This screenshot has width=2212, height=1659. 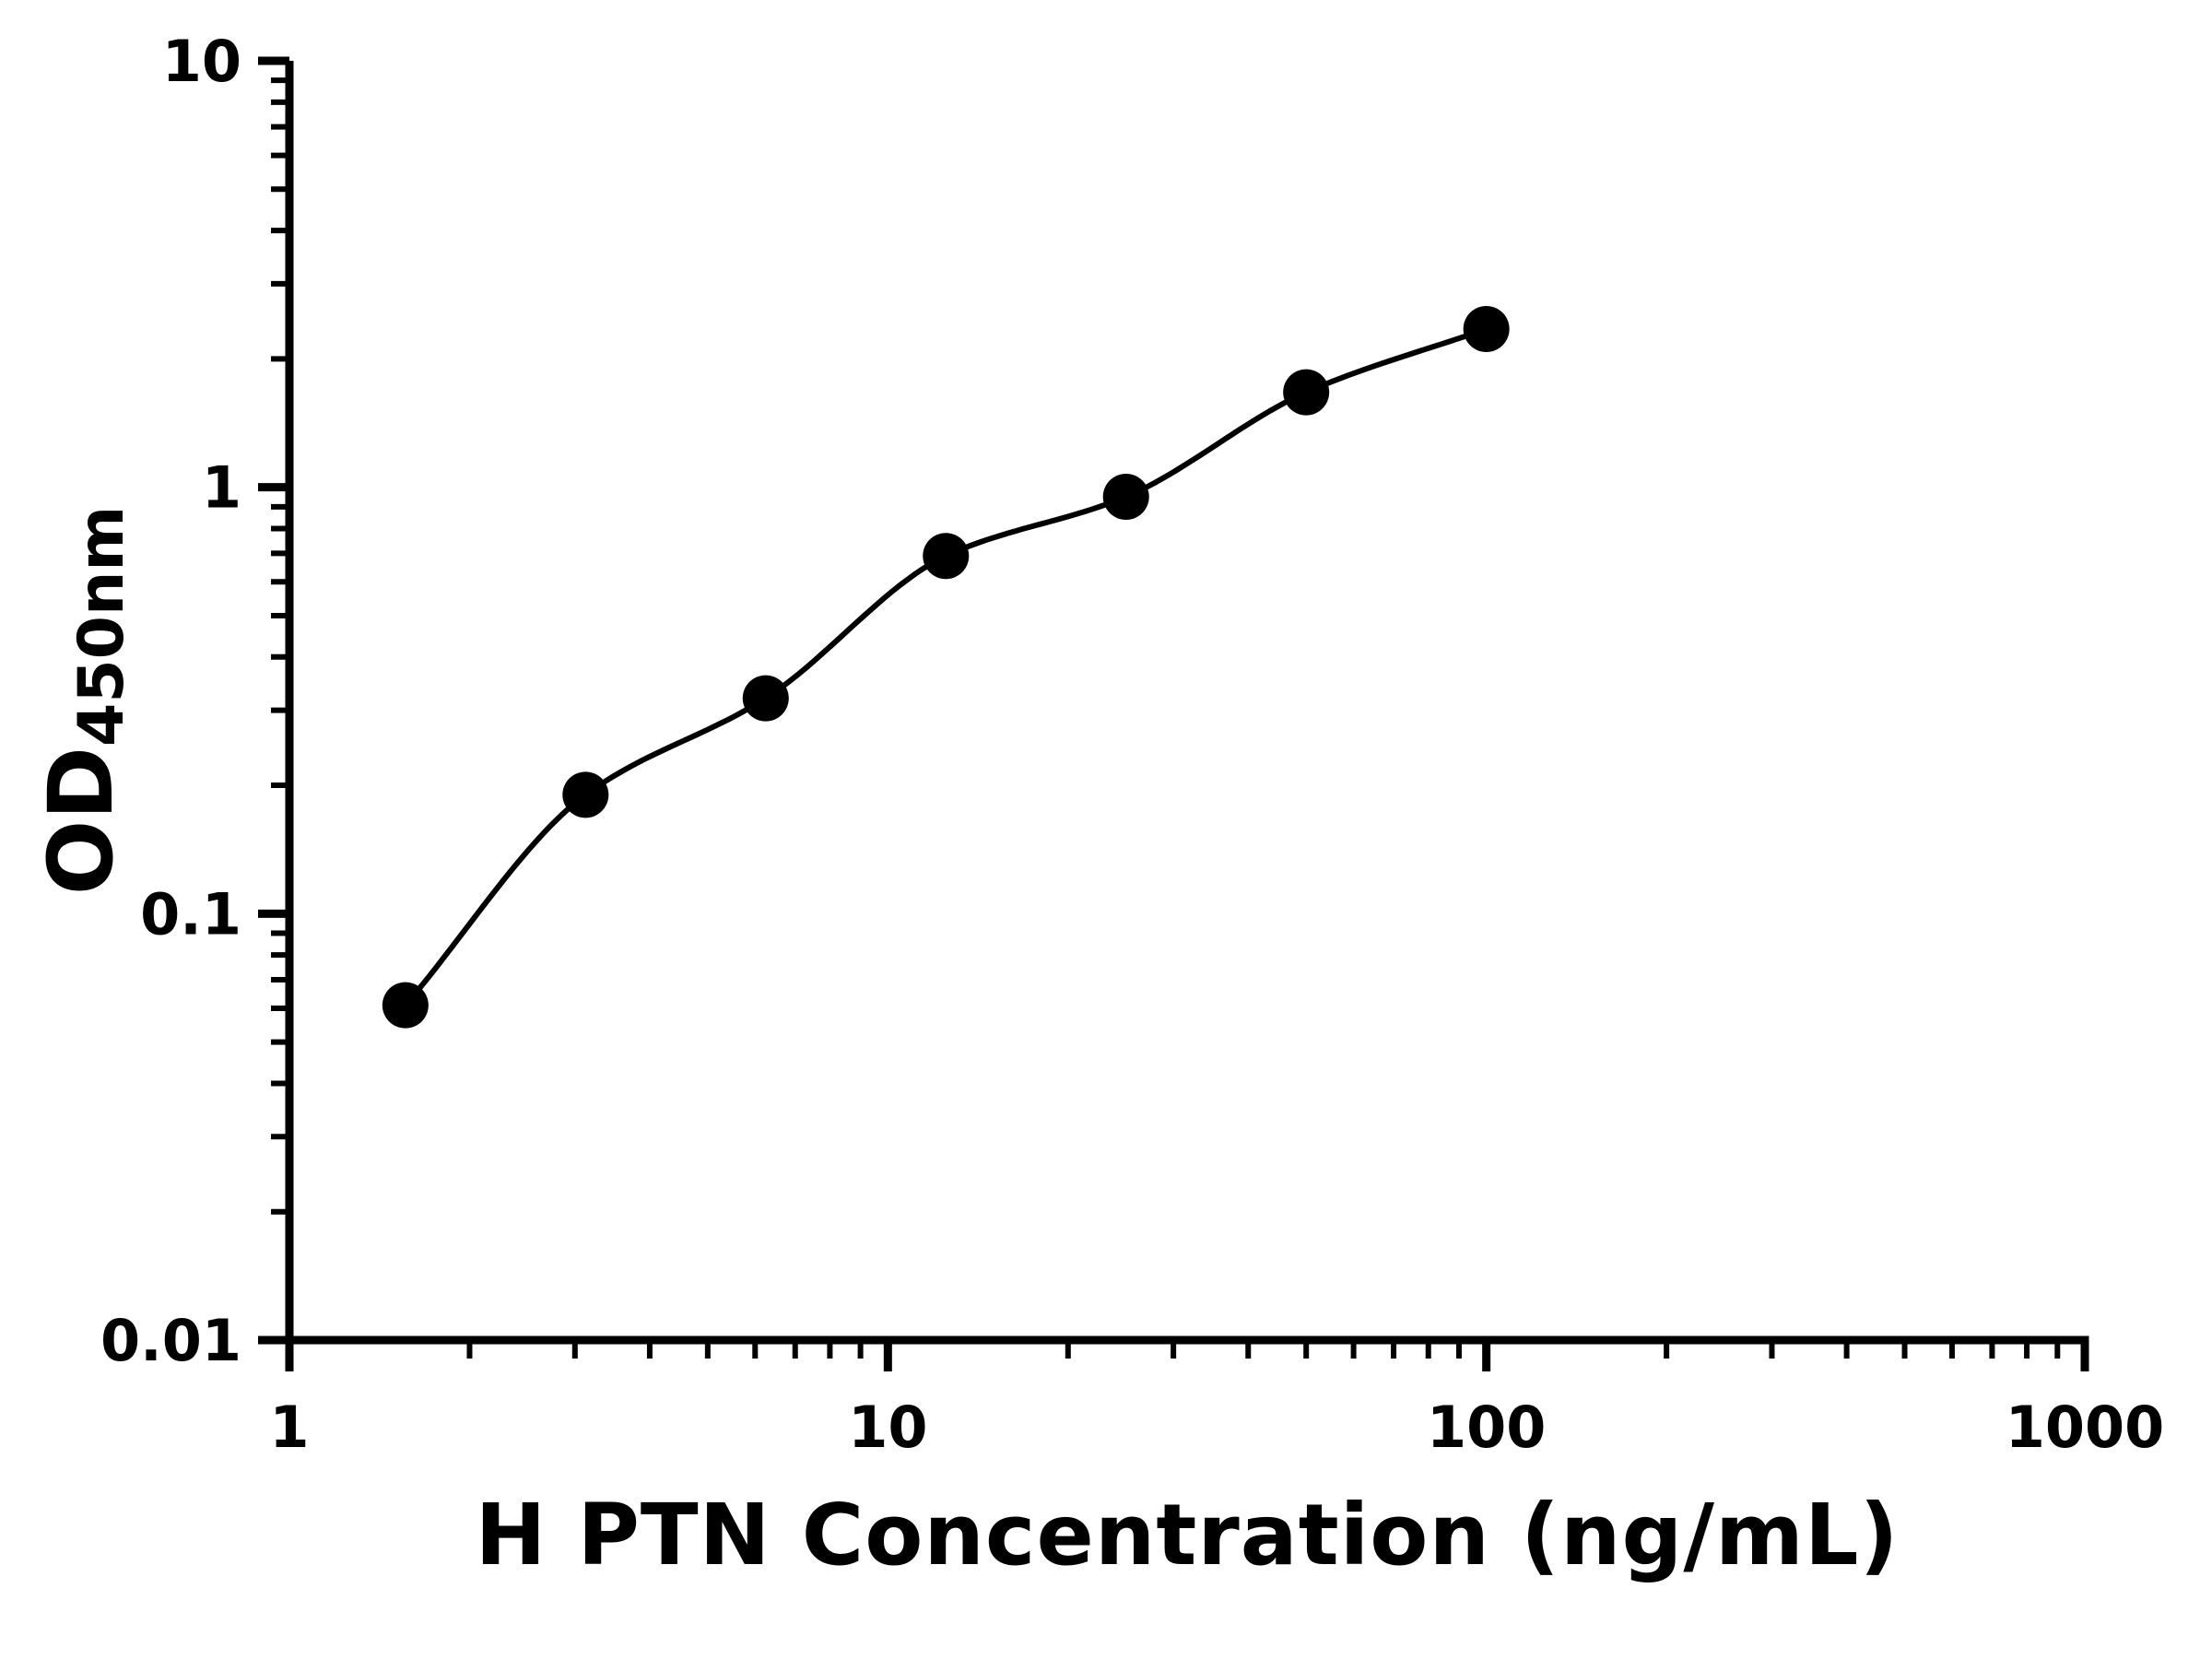 I want to click on y-axis-title-subscript: 450nm, so click(x=101, y=626).